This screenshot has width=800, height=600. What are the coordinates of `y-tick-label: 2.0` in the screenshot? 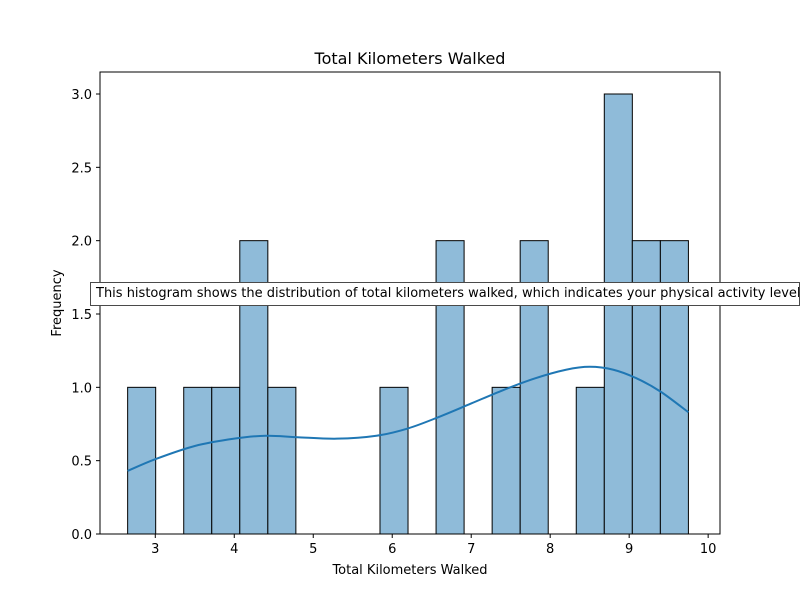 It's located at (81, 242).